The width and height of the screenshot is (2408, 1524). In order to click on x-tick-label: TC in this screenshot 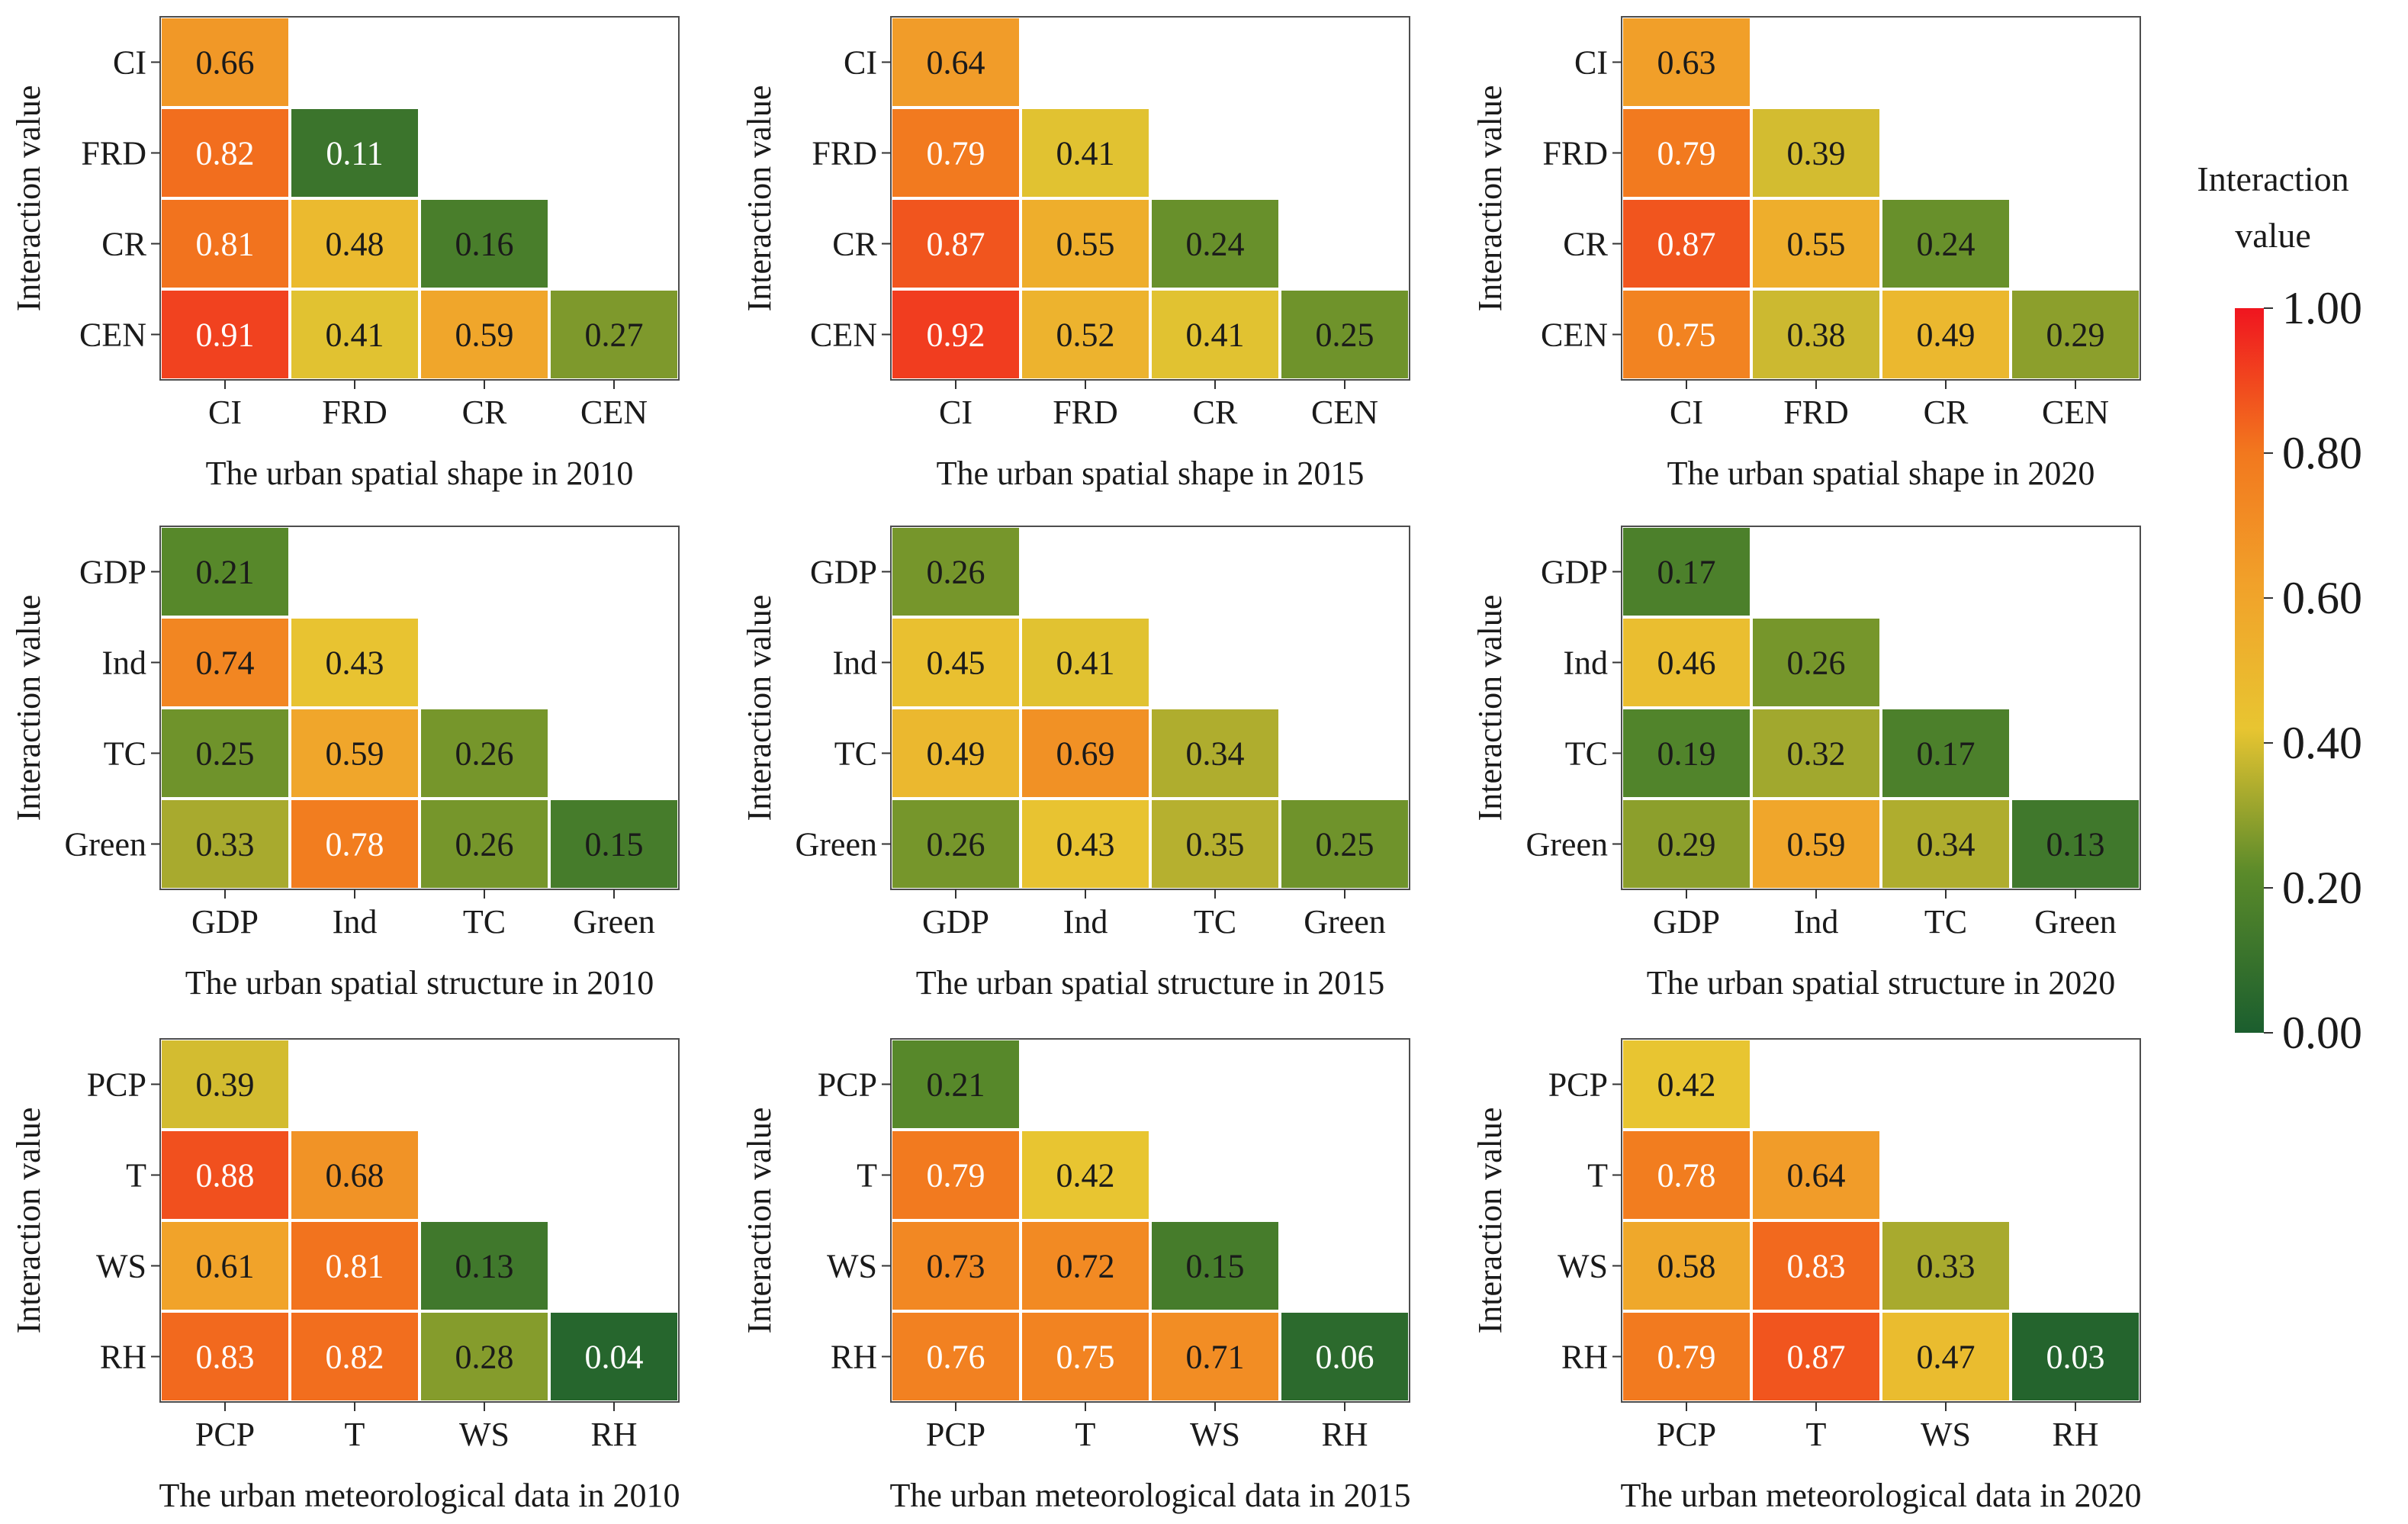, I will do `click(485, 921)`.